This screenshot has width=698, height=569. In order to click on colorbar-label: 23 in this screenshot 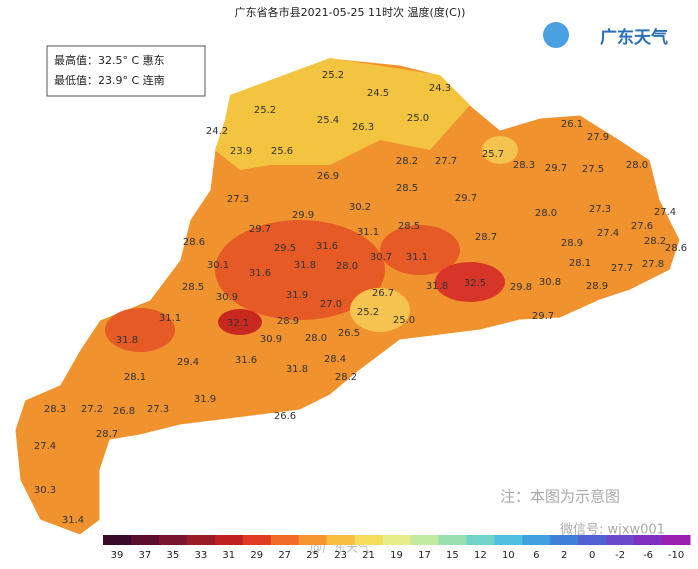, I will do `click(340, 555)`.